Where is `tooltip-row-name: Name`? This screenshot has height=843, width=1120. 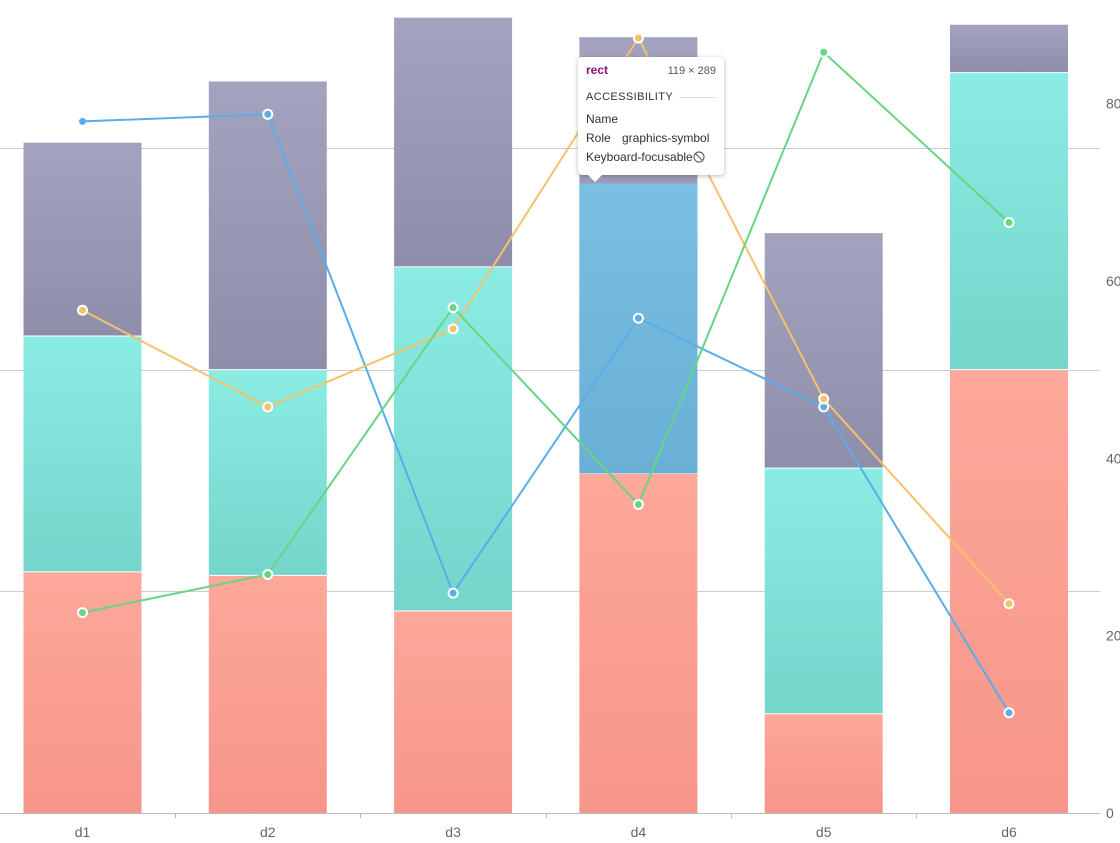
tooltip-row-name: Name is located at coordinates (651, 118).